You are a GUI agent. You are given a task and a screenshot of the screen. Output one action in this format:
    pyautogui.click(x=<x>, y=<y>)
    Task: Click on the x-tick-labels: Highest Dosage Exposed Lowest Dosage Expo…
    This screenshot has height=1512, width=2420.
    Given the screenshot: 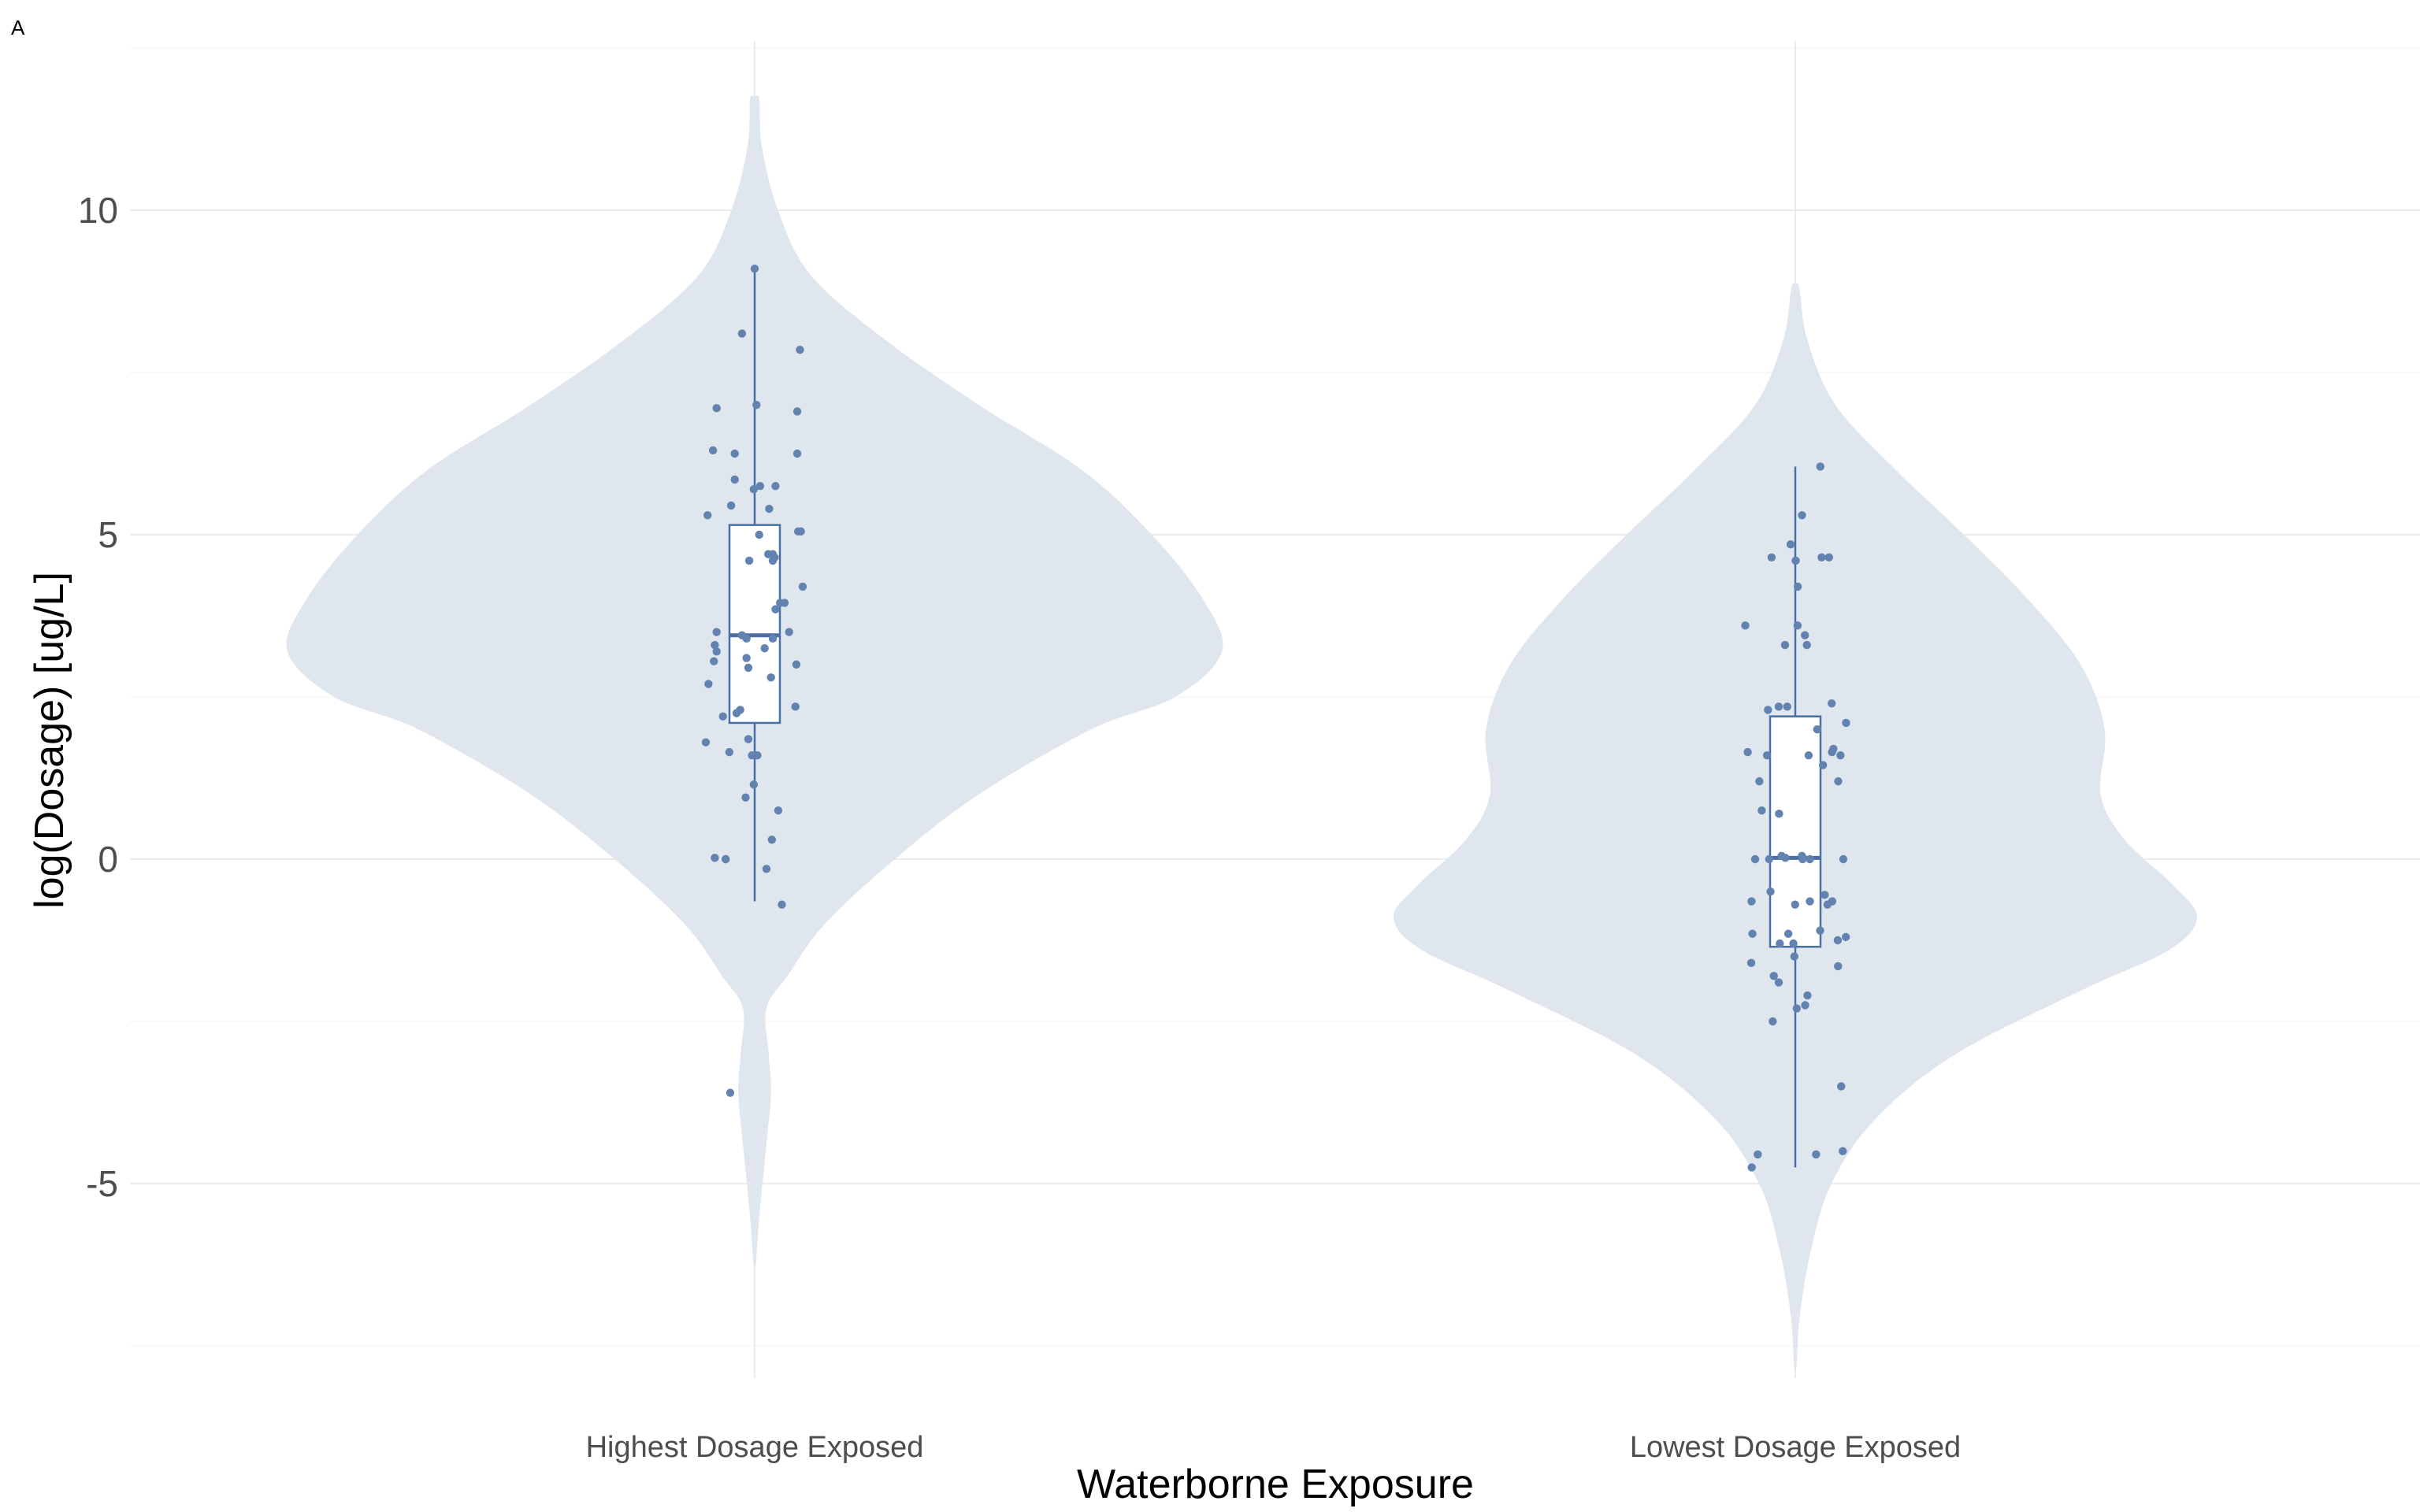 What is the action you would take?
    pyautogui.click(x=1274, y=1447)
    